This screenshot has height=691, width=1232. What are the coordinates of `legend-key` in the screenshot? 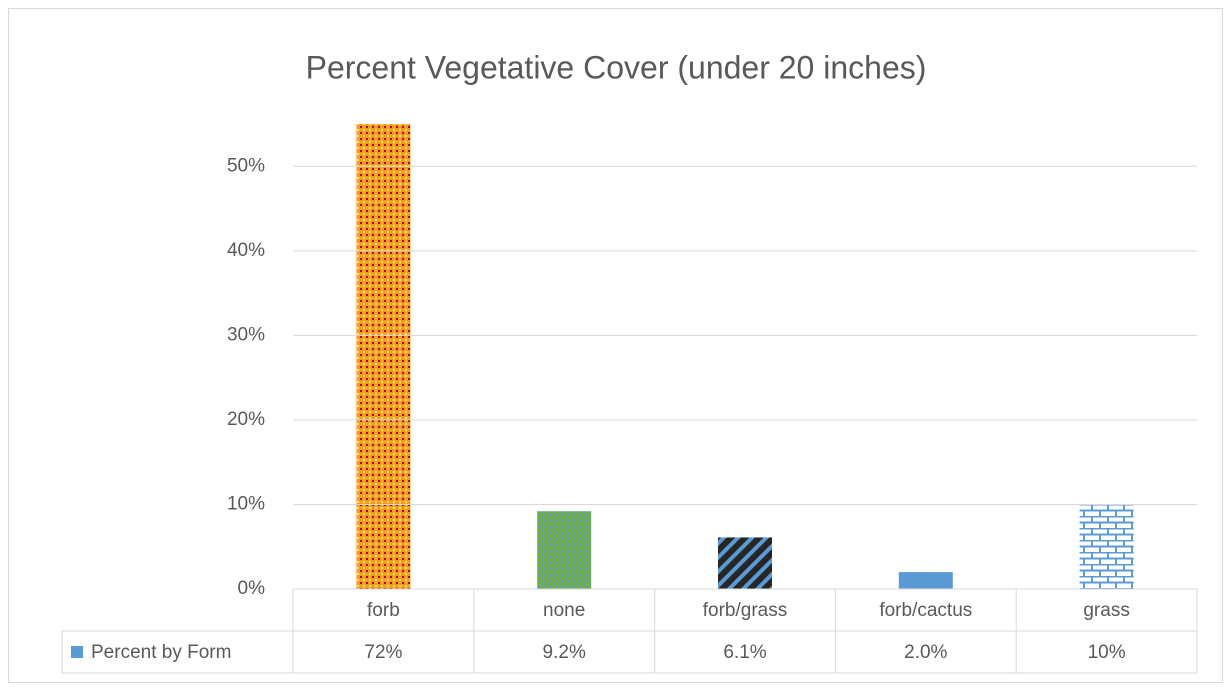 It's located at (77, 652).